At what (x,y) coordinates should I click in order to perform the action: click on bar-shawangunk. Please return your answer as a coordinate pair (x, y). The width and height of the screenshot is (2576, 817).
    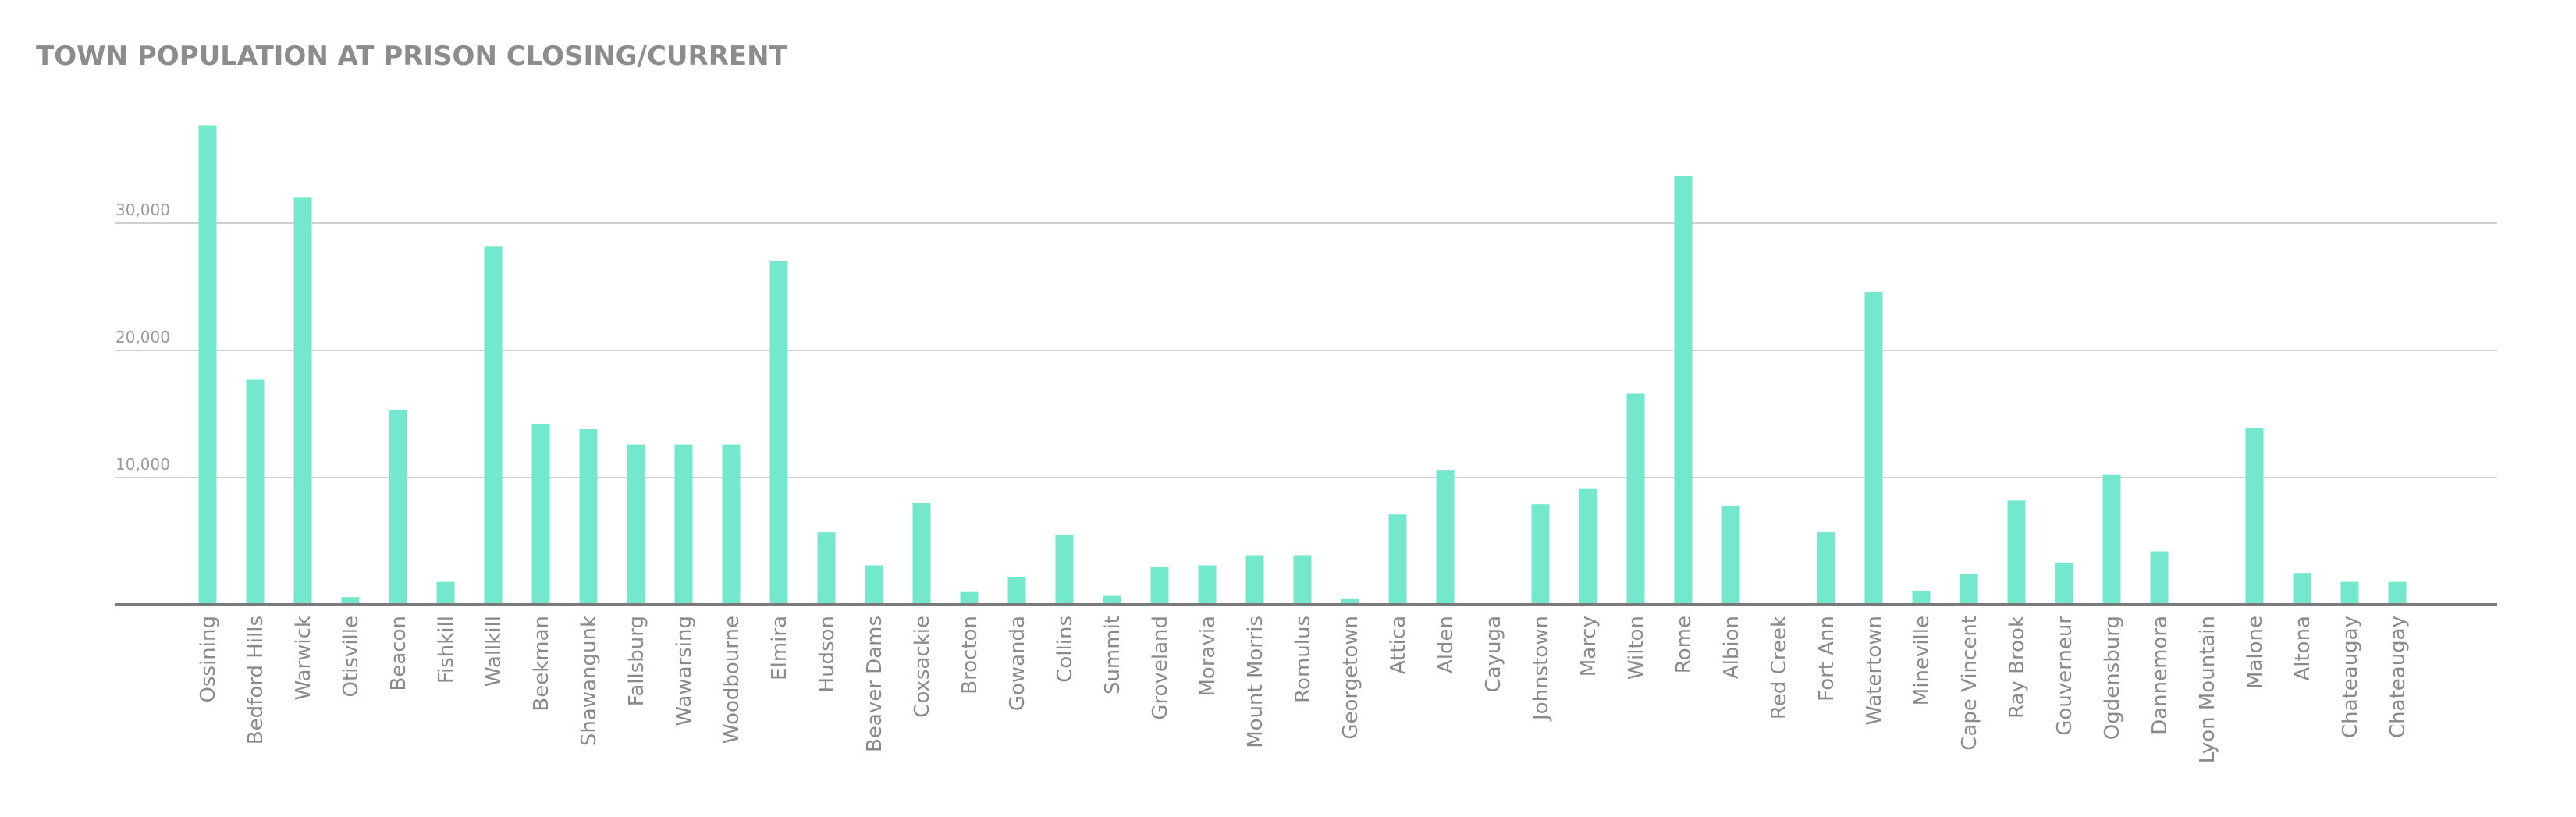
    Looking at the image, I should click on (588, 517).